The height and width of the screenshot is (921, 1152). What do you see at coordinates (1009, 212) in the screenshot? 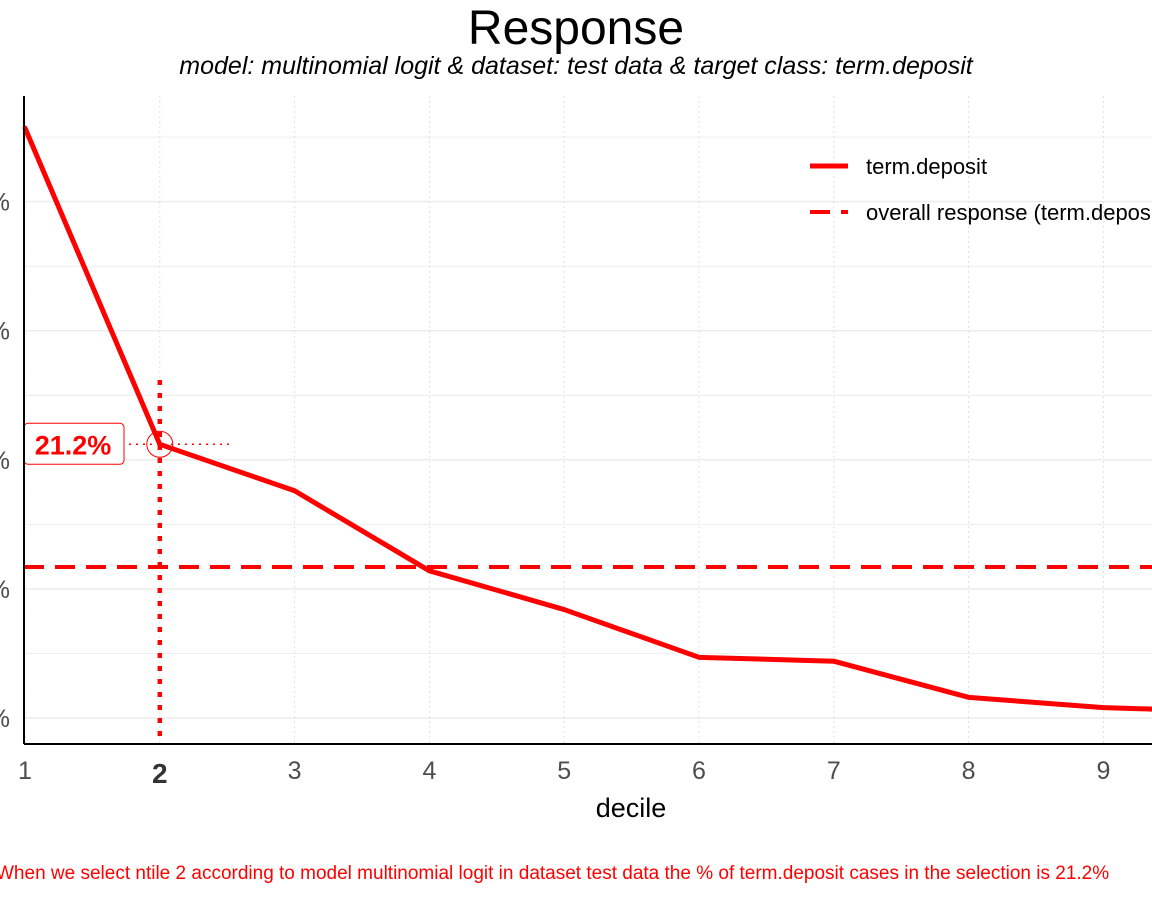
I see `legend-label-overall-response: overall response (term.deposit)` at bounding box center [1009, 212].